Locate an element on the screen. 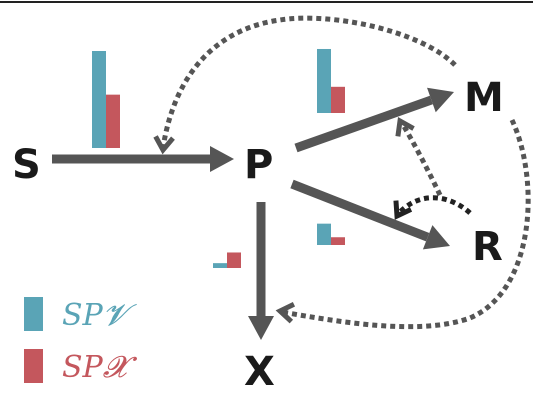 This screenshot has height=394, width=533. legend-swatch-v is located at coordinates (33, 314).